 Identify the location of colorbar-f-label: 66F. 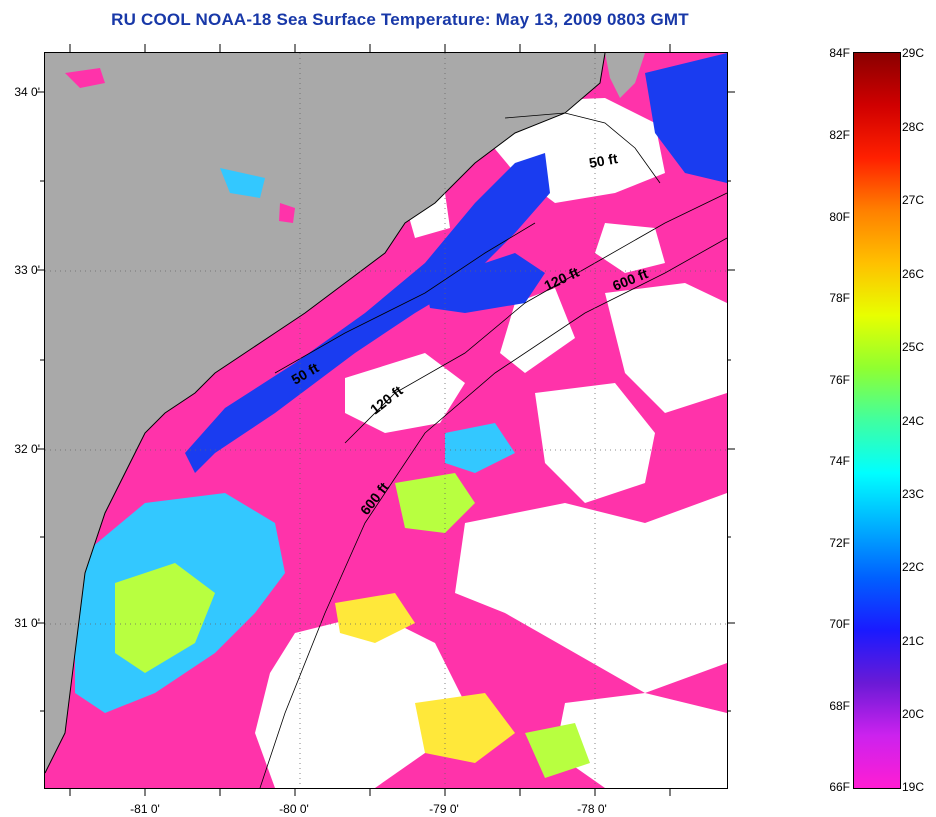
(839, 787).